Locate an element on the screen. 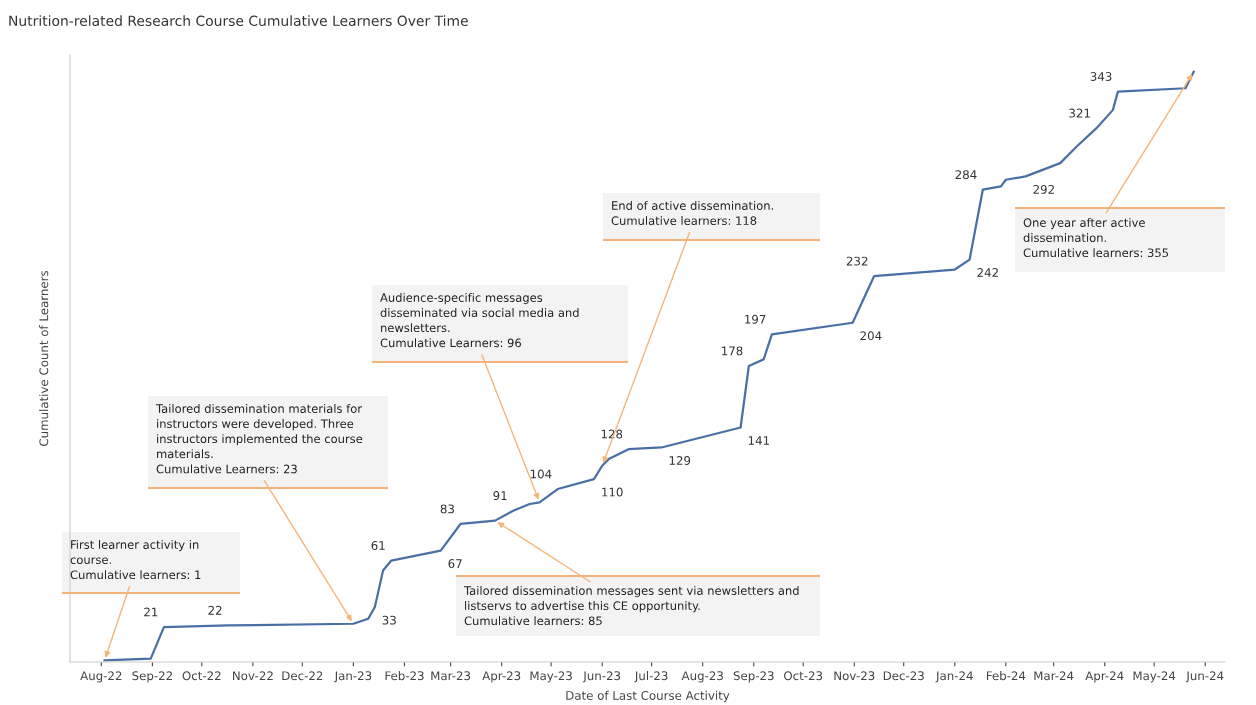 The height and width of the screenshot is (705, 1256). x-tick-label: Apr-23 is located at coordinates (501, 677).